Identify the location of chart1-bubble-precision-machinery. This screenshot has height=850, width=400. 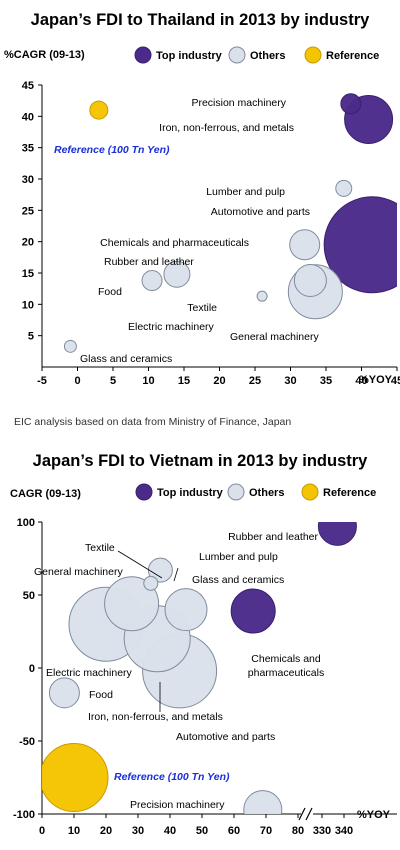
(351, 104).